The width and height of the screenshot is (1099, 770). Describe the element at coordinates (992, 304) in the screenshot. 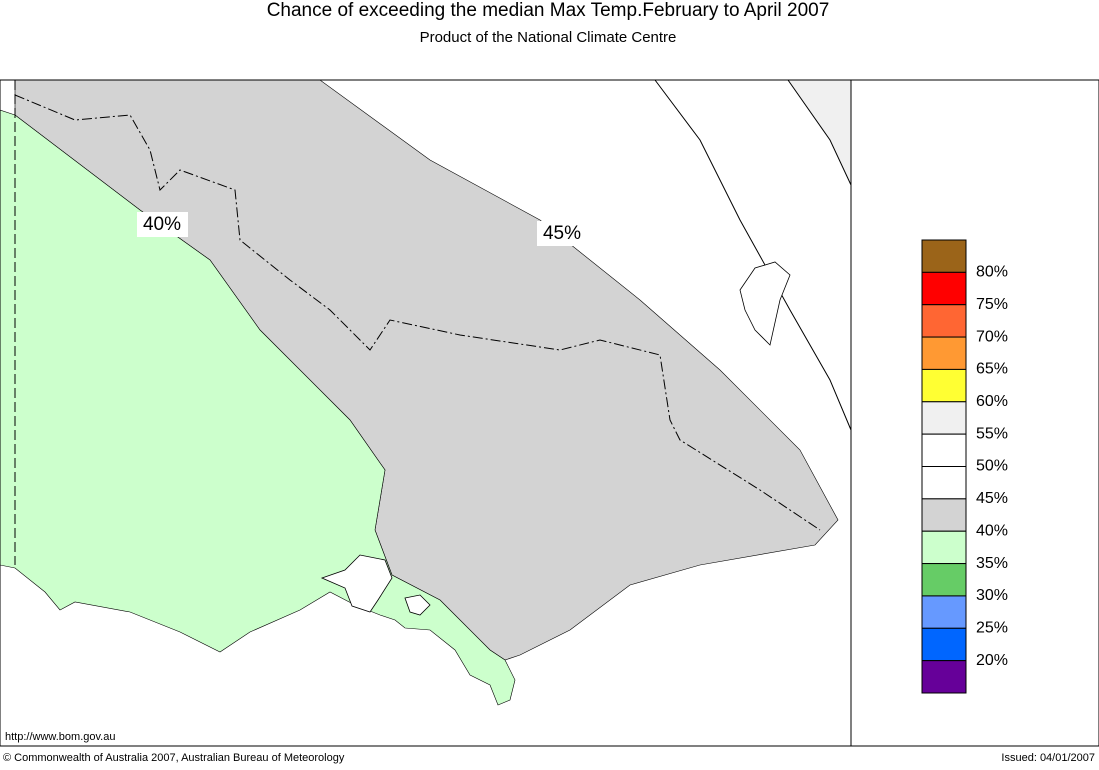

I see `legend-label: 75%` at that location.